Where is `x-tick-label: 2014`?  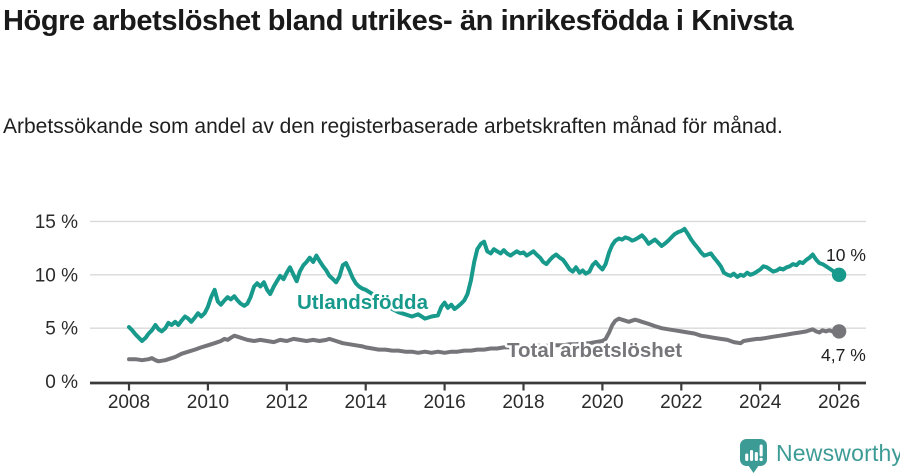
x-tick-label: 2014 is located at coordinates (366, 402).